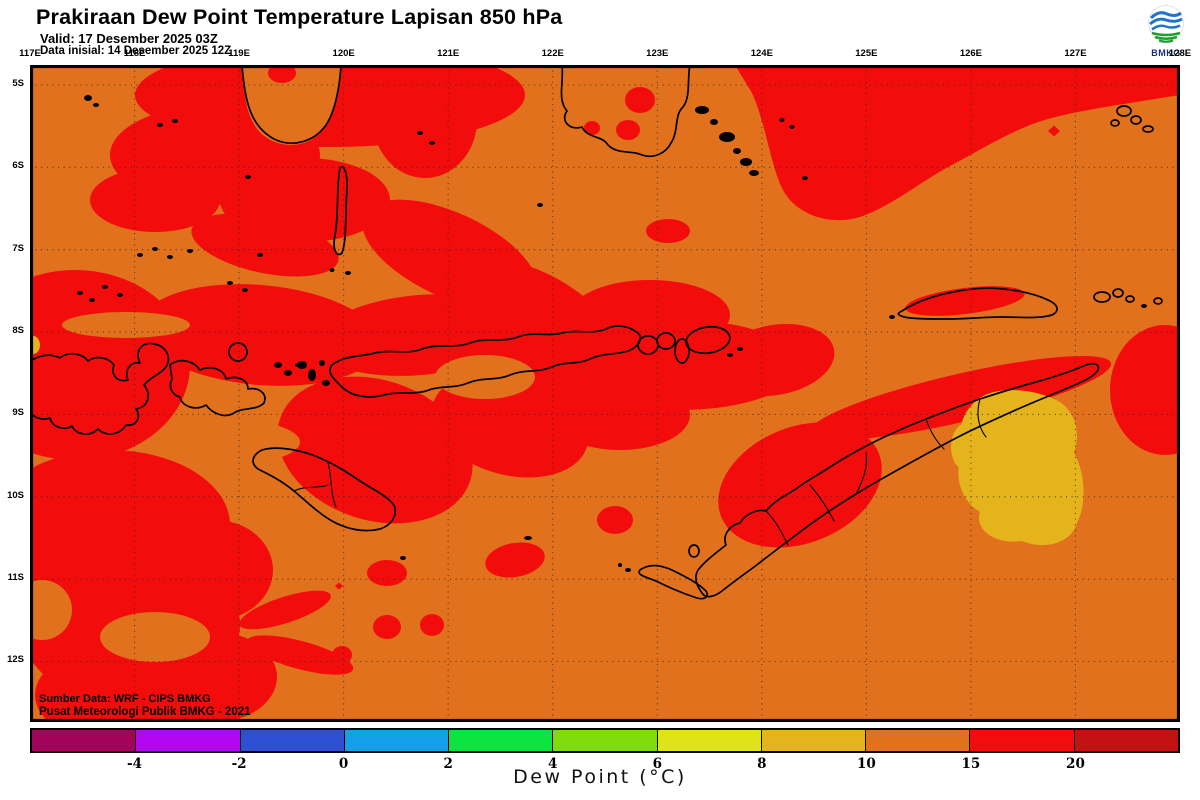  I want to click on lat-label: 11S, so click(15, 578).